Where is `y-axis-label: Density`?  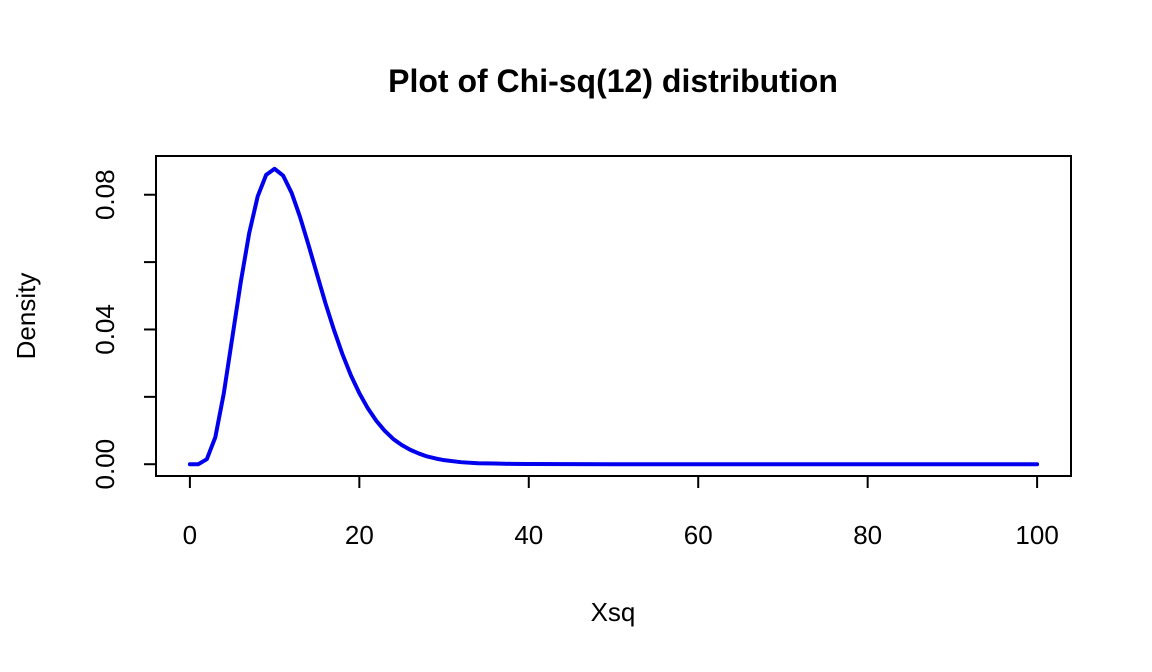
y-axis-label: Density is located at coordinates (26, 316).